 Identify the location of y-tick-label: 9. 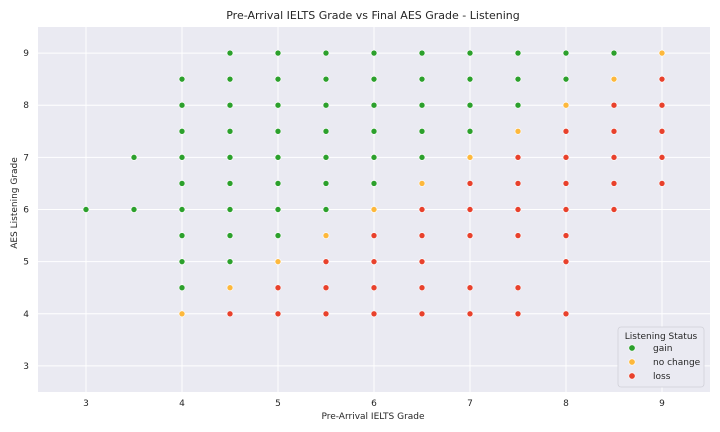
(26, 54).